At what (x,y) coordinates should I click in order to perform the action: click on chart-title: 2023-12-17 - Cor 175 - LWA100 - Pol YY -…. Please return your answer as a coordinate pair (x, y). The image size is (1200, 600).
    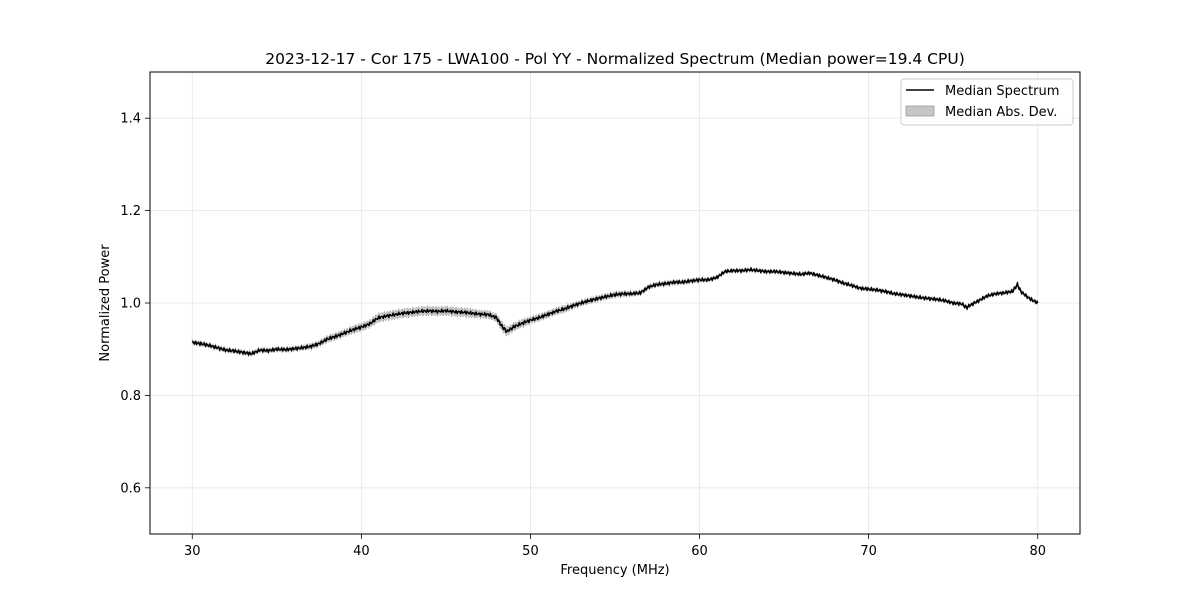
    Looking at the image, I should click on (615, 59).